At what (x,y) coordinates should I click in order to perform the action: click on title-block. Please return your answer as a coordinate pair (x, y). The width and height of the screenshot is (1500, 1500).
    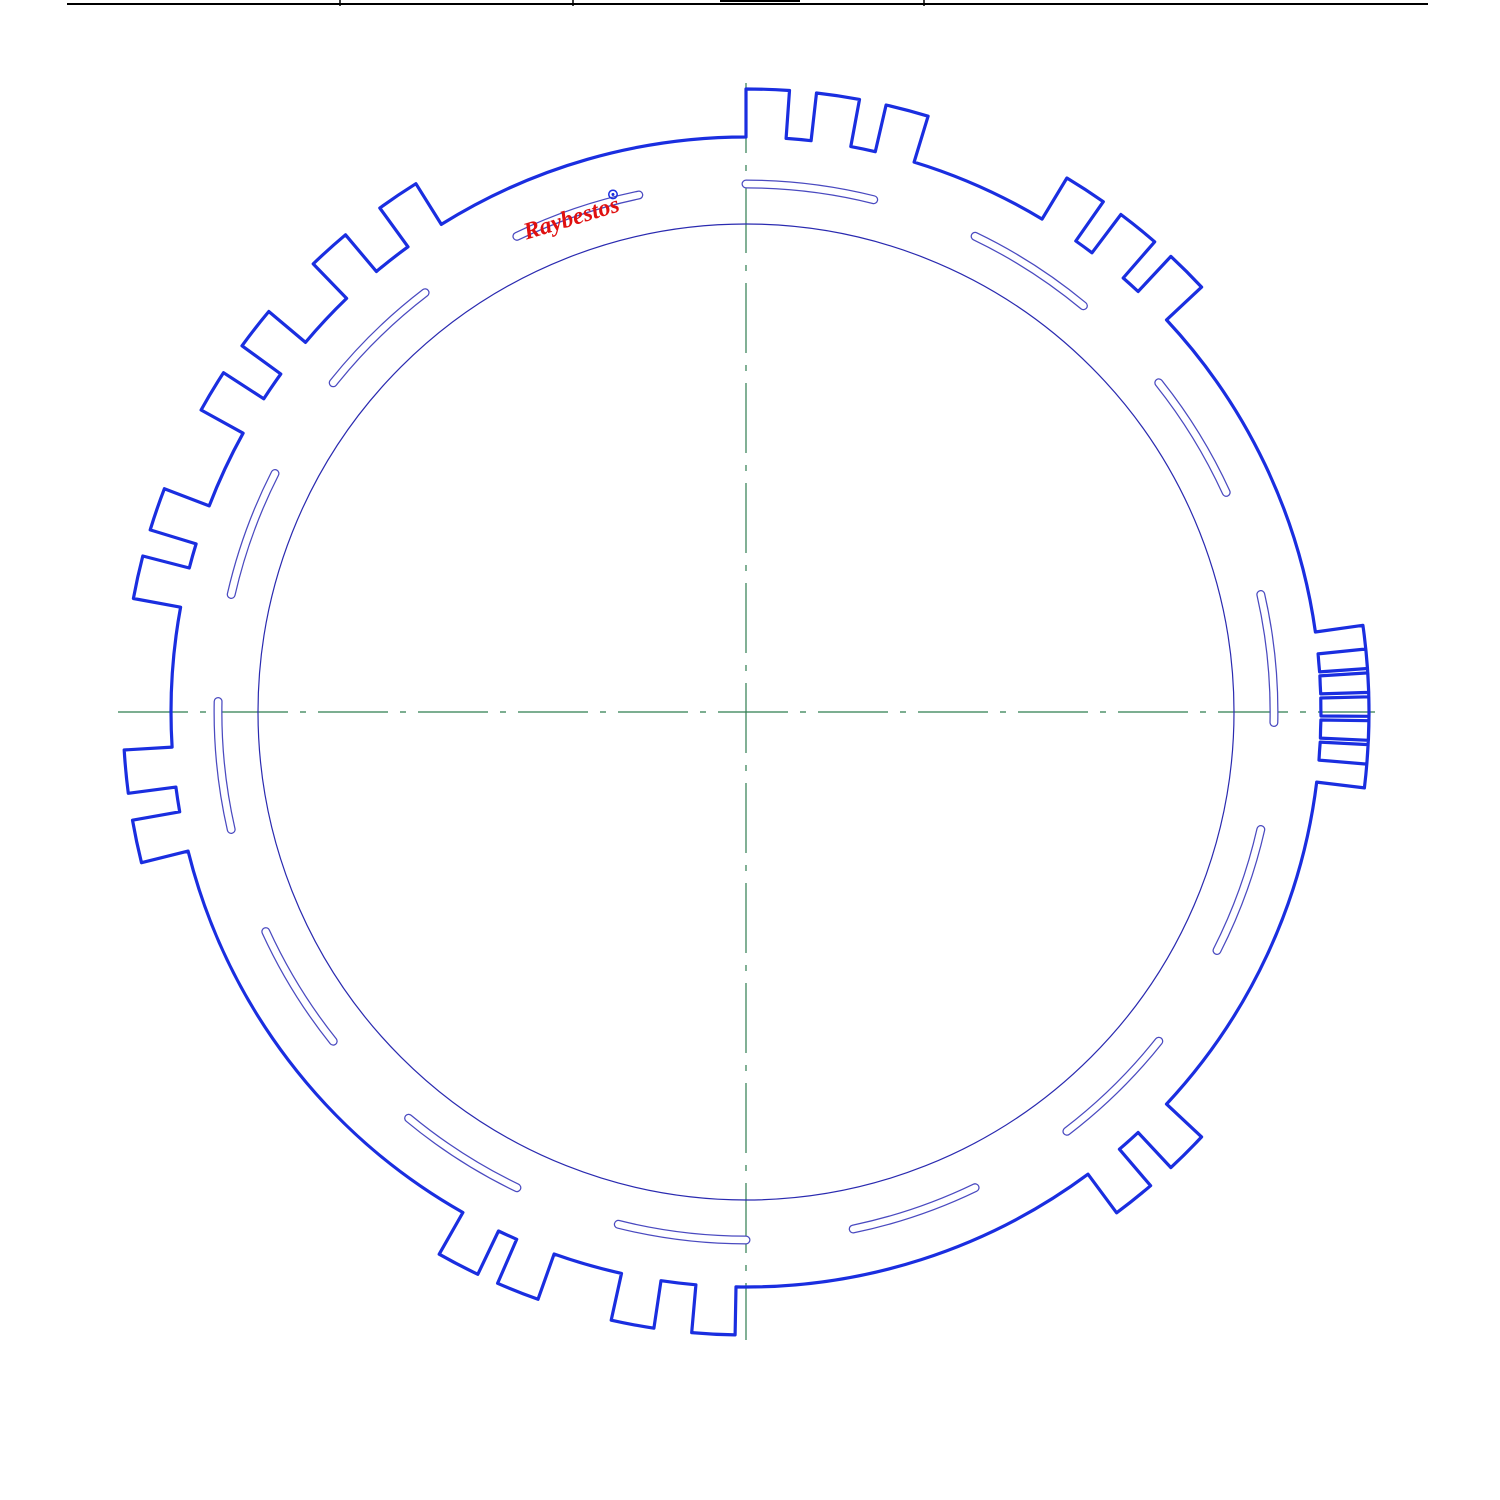
    Looking at the image, I should click on (747, 3).